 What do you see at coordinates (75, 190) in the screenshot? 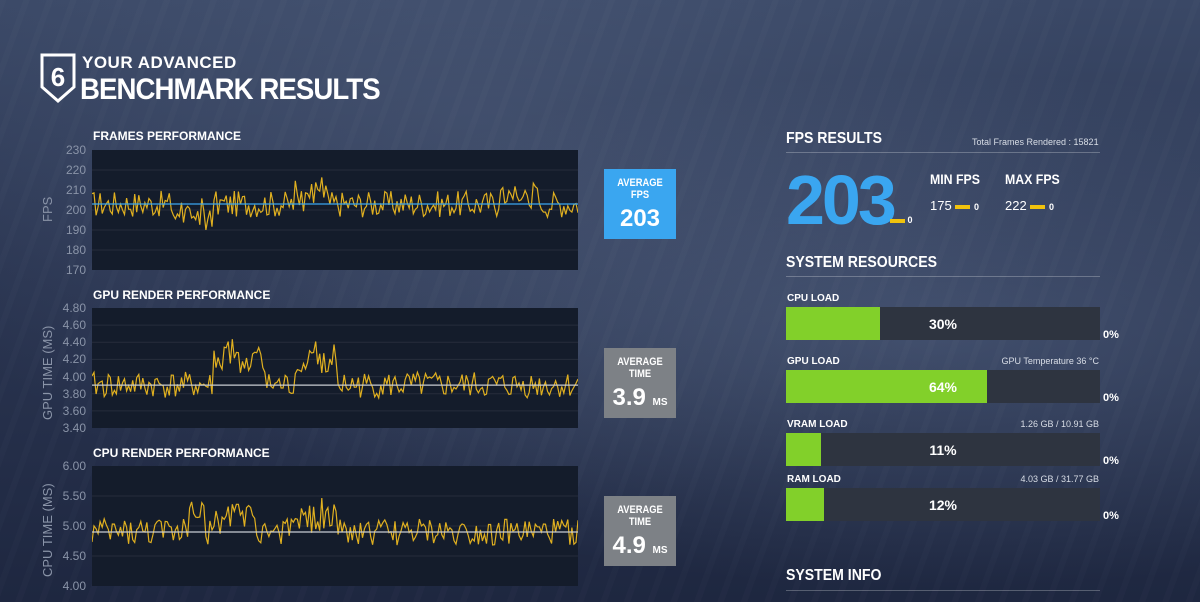
I see `axis-tick-label: 210` at bounding box center [75, 190].